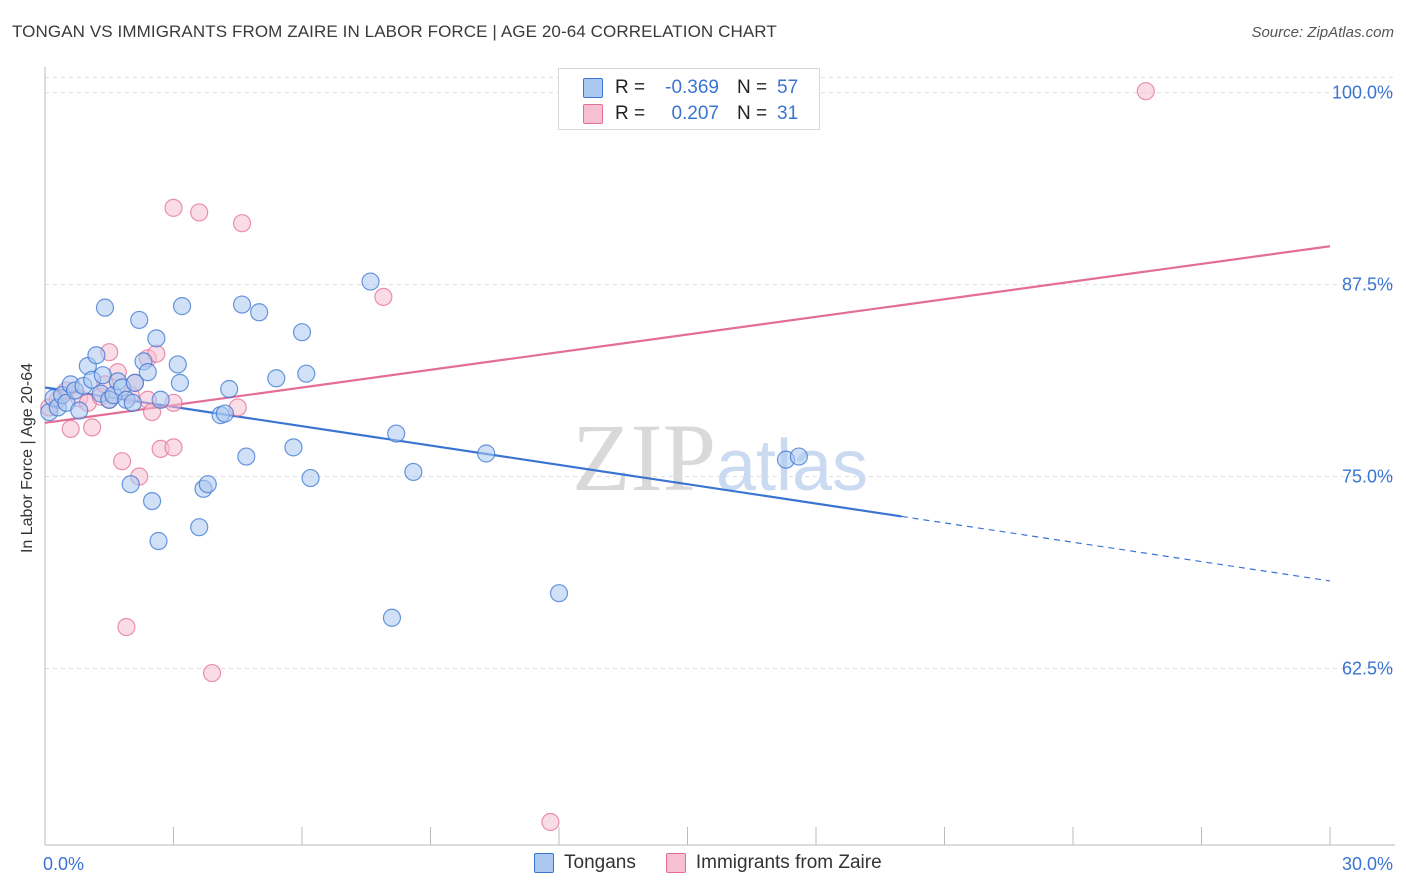 The image size is (1406, 892). I want to click on n-value: 31, so click(788, 113).